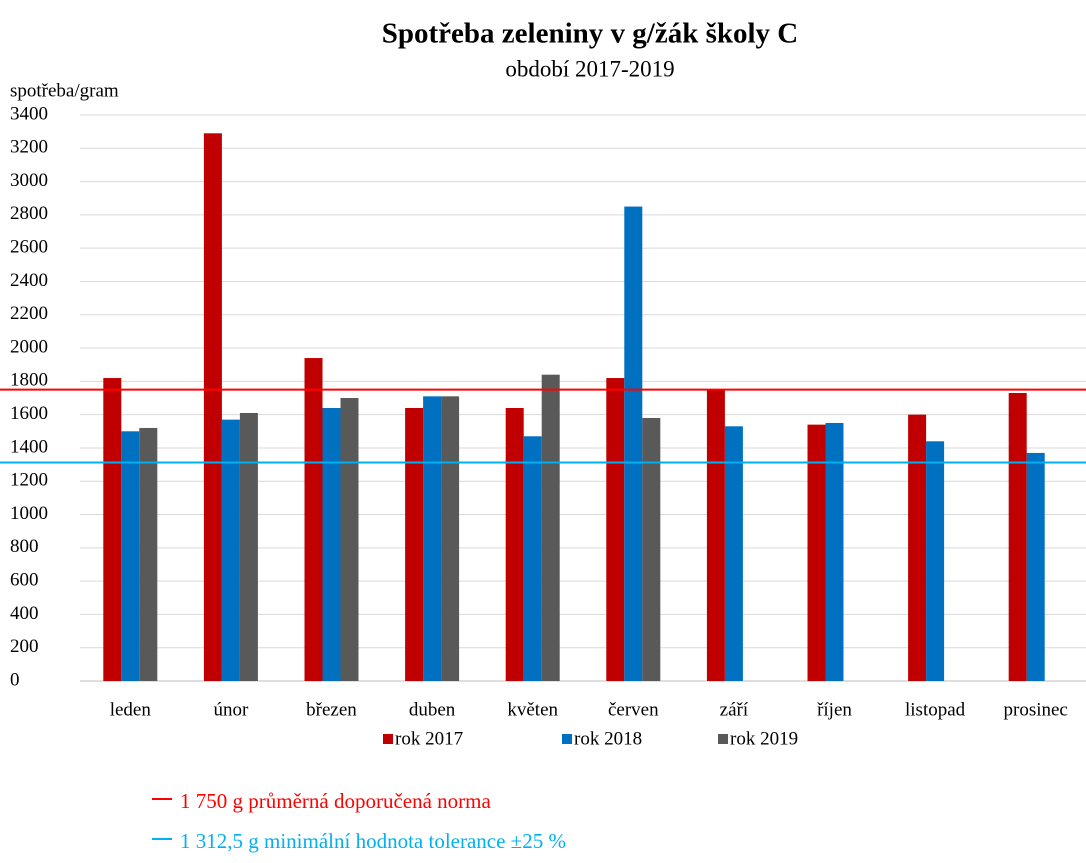 The image size is (1086, 863). What do you see at coordinates (29, 247) in the screenshot?
I see `y-tick-label: 2600` at bounding box center [29, 247].